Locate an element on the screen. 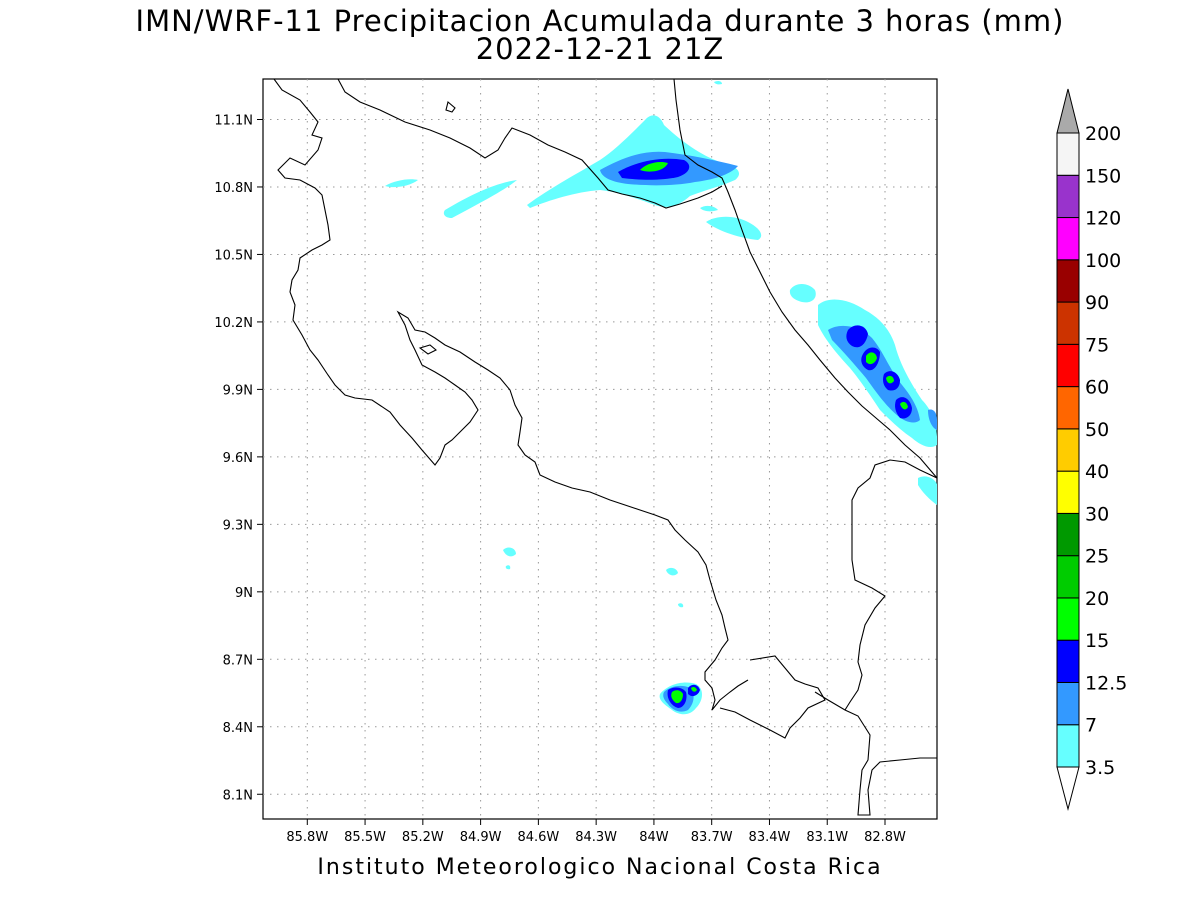 The height and width of the screenshot is (900, 1200). lat-tick-label: 10.2N is located at coordinates (233, 323).